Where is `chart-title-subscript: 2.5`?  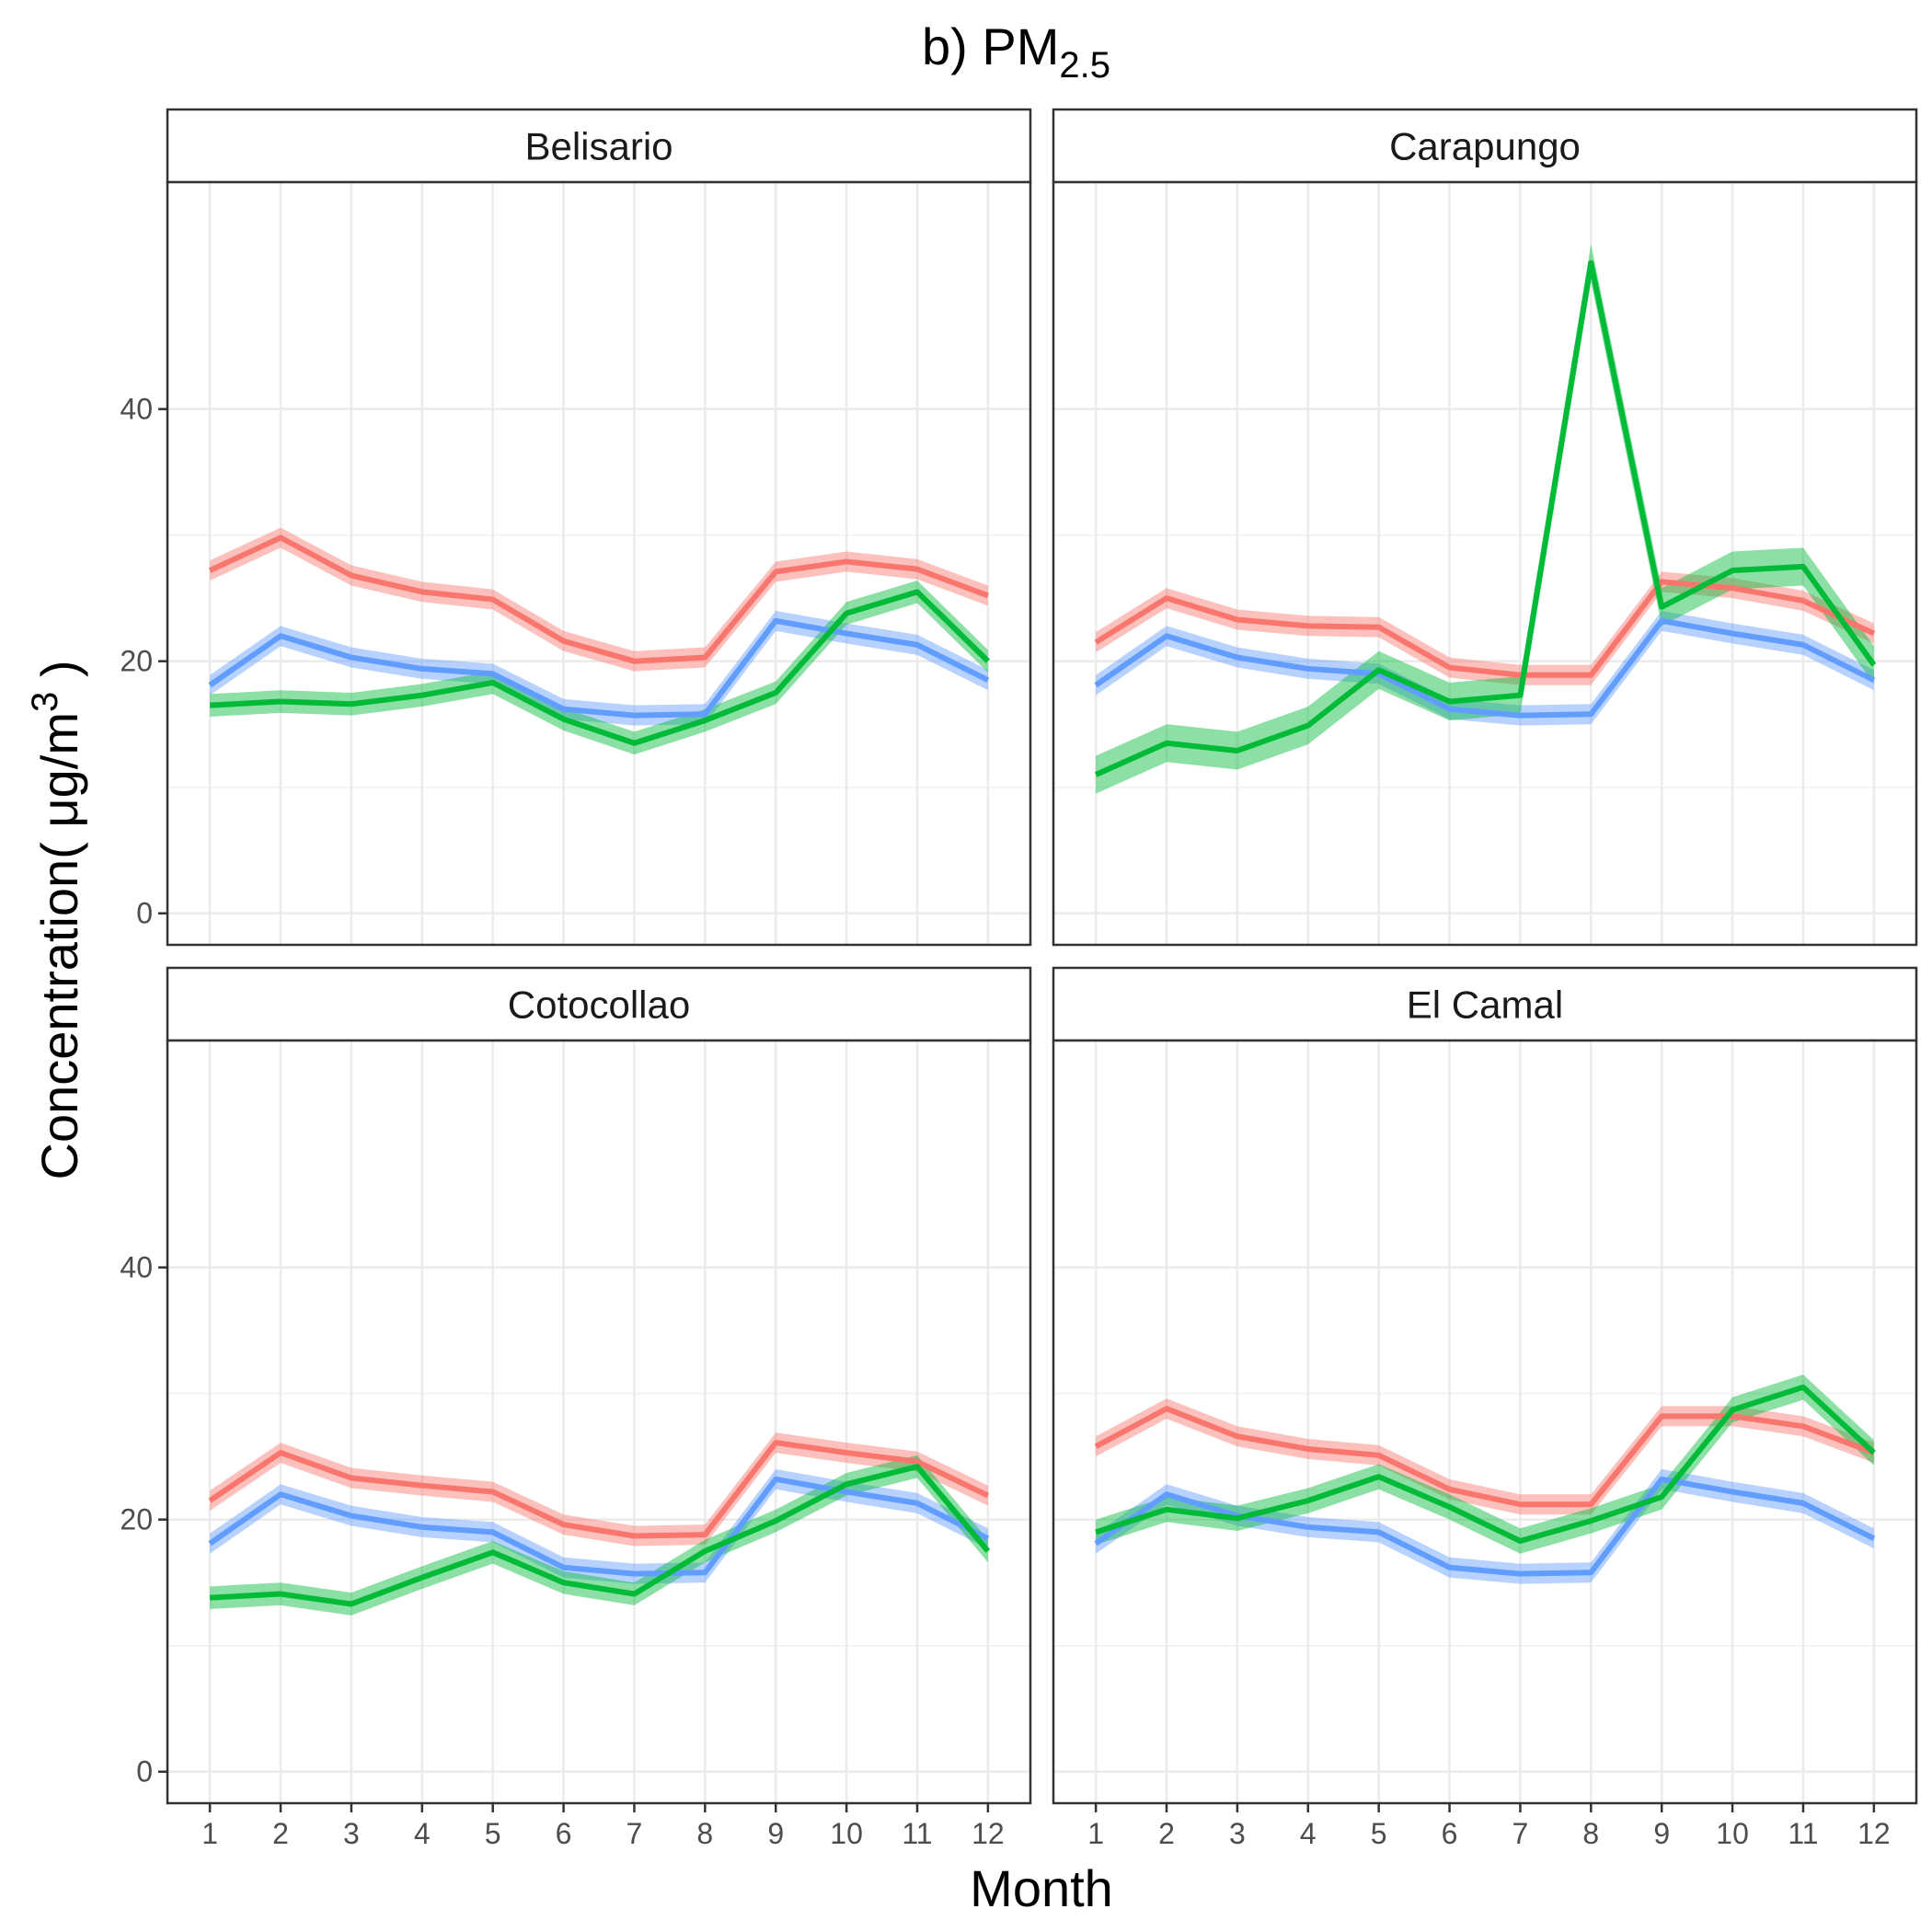
chart-title-subscript: 2.5 is located at coordinates (1084, 65).